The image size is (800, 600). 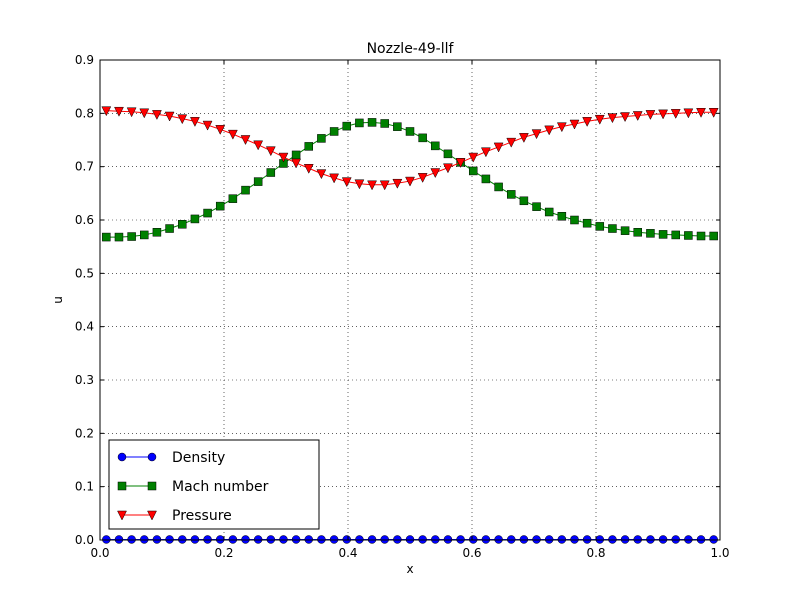 I want to click on x-axis-label: x, so click(x=409, y=569).